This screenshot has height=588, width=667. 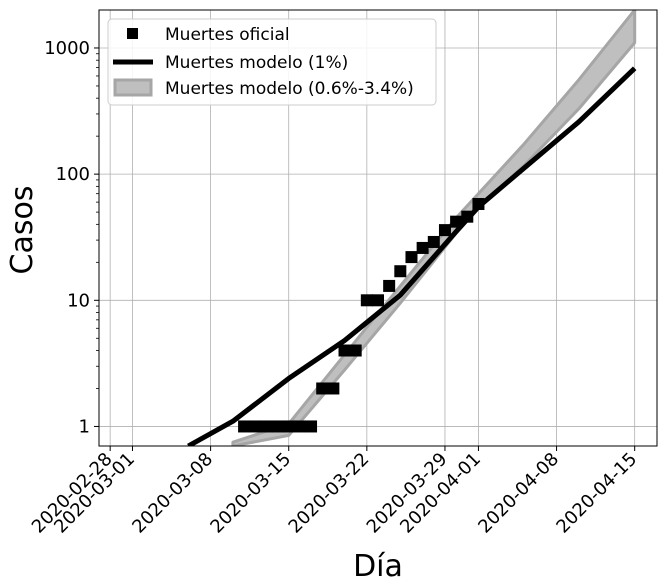 What do you see at coordinates (256, 63) in the screenshot?
I see `legend-label-model-line: Muertes modelo (1%)` at bounding box center [256, 63].